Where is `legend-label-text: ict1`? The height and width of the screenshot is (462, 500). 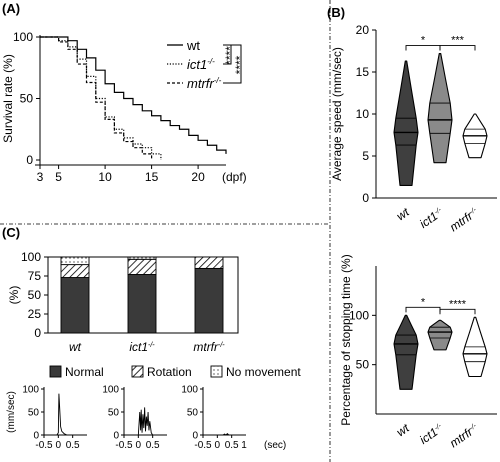
legend-label-text: ict1 is located at coordinates (197, 64).